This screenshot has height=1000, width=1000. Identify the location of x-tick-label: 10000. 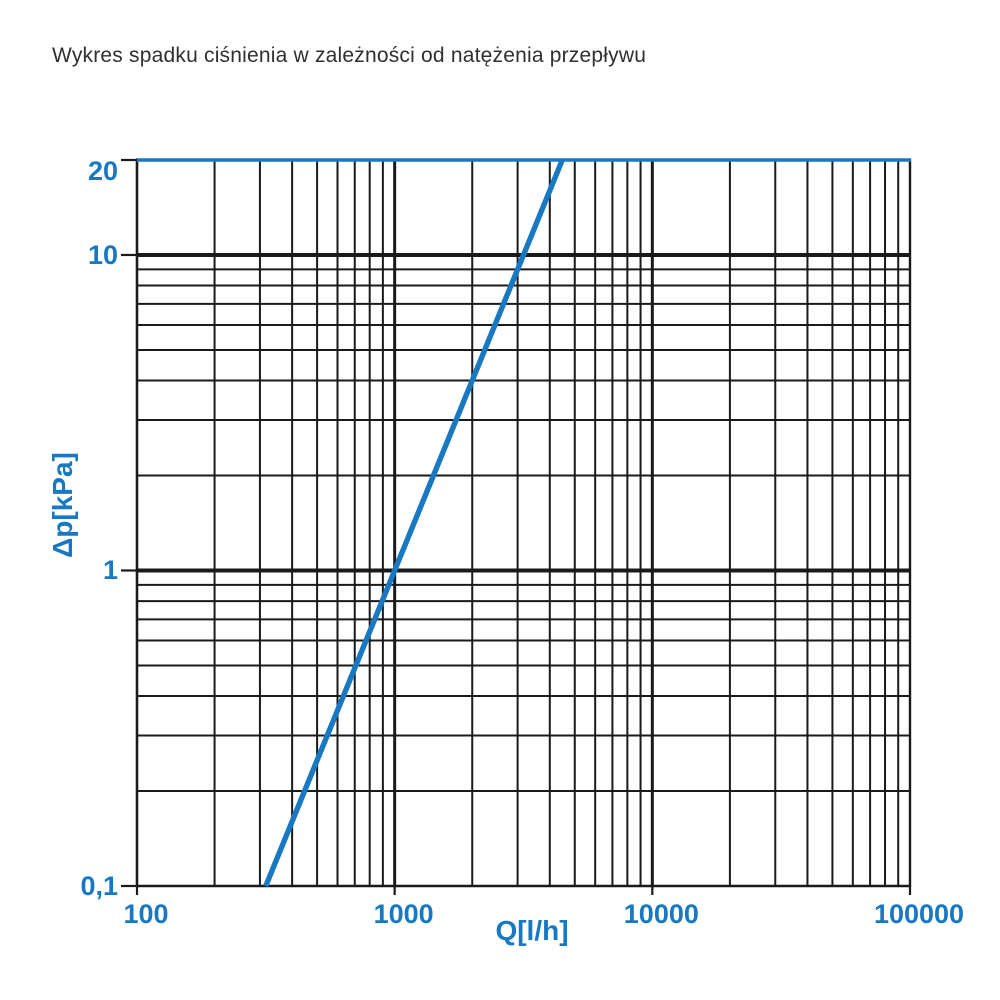
(661, 914).